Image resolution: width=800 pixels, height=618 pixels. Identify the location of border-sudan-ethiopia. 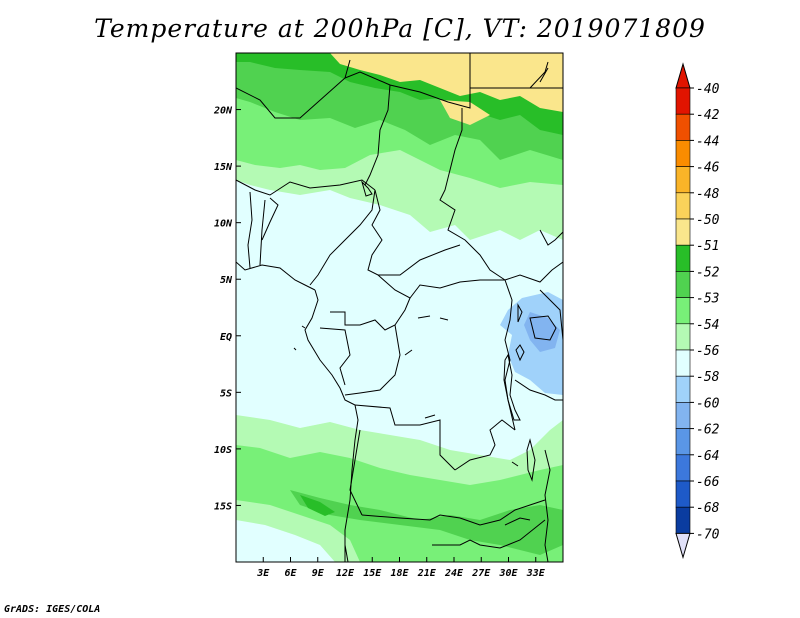
(551, 237).